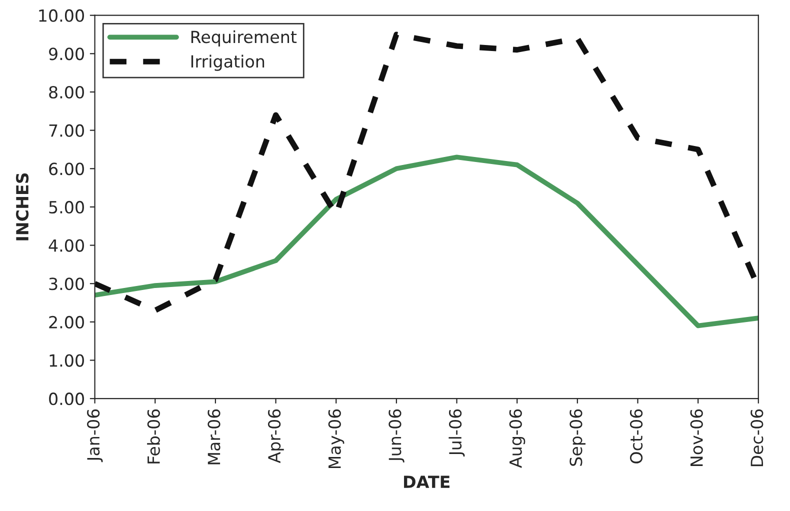 This screenshot has height=511, width=790. Describe the element at coordinates (66, 284) in the screenshot. I see `y-tick-label: 3.00` at that location.